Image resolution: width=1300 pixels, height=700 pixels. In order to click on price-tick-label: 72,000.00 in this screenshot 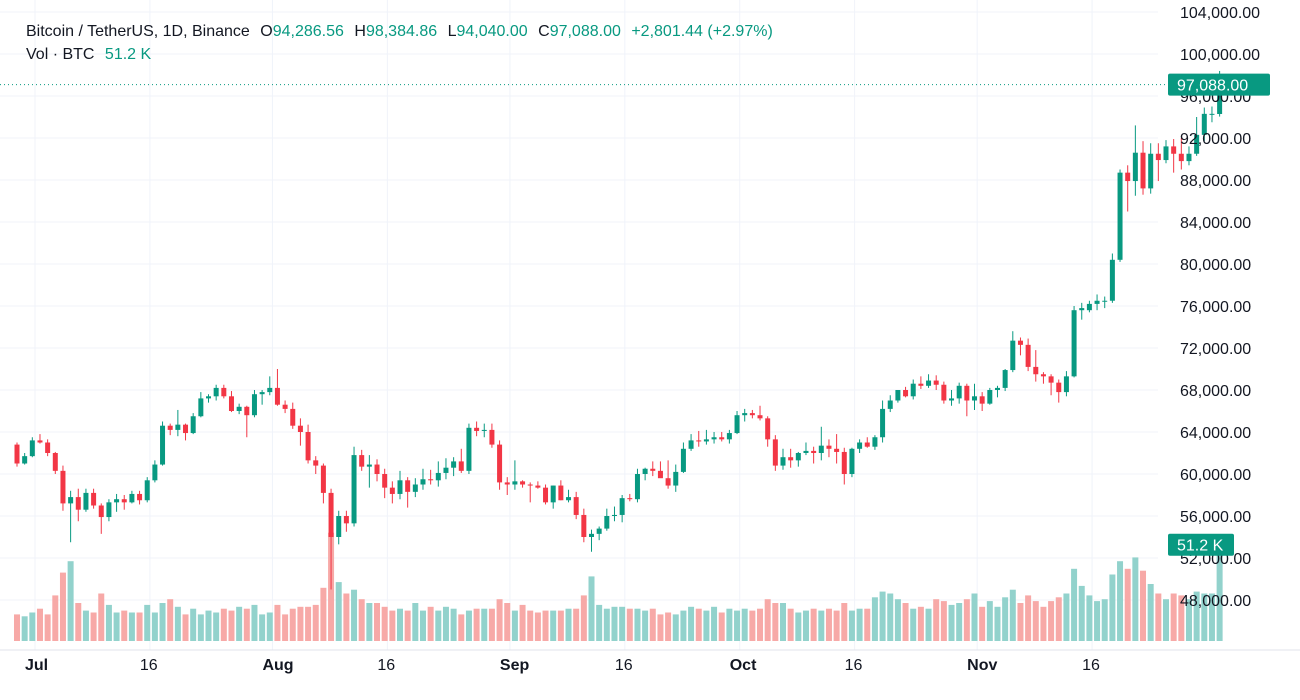, I will do `click(1215, 349)`.